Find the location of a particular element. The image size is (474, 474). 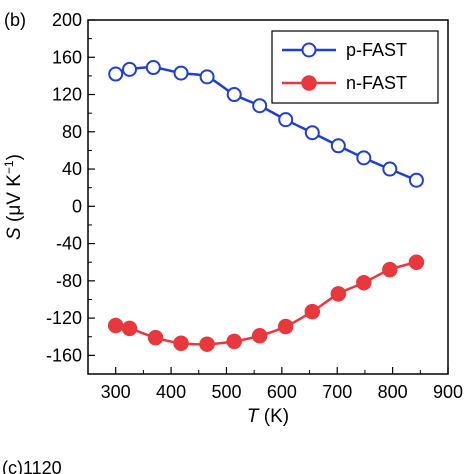

x-tick-label: 600 is located at coordinates (282, 392).